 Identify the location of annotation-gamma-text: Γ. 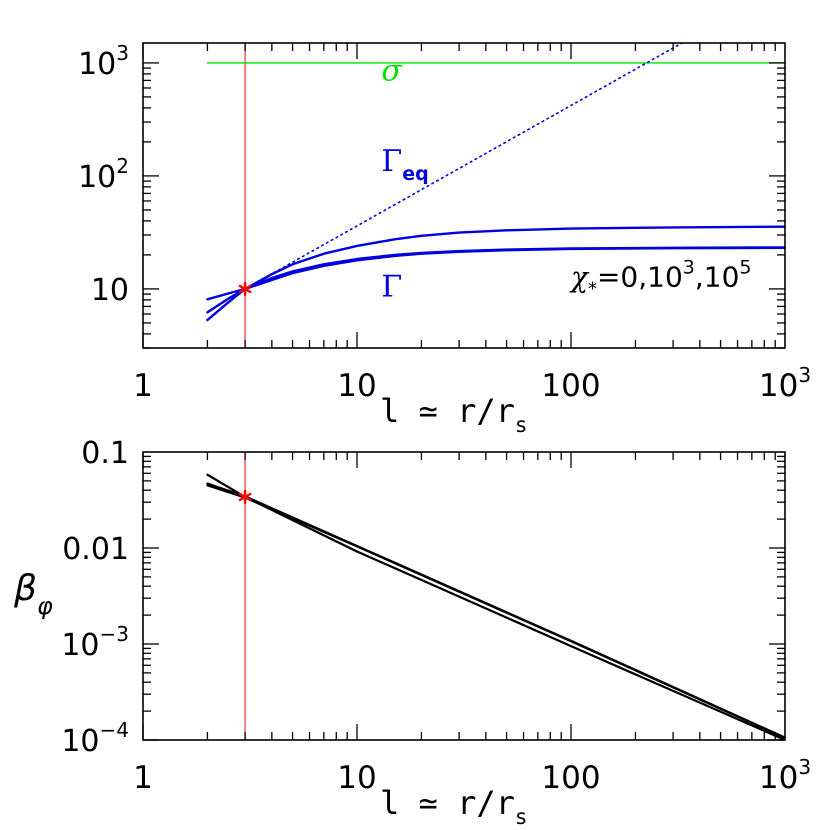
(391, 286).